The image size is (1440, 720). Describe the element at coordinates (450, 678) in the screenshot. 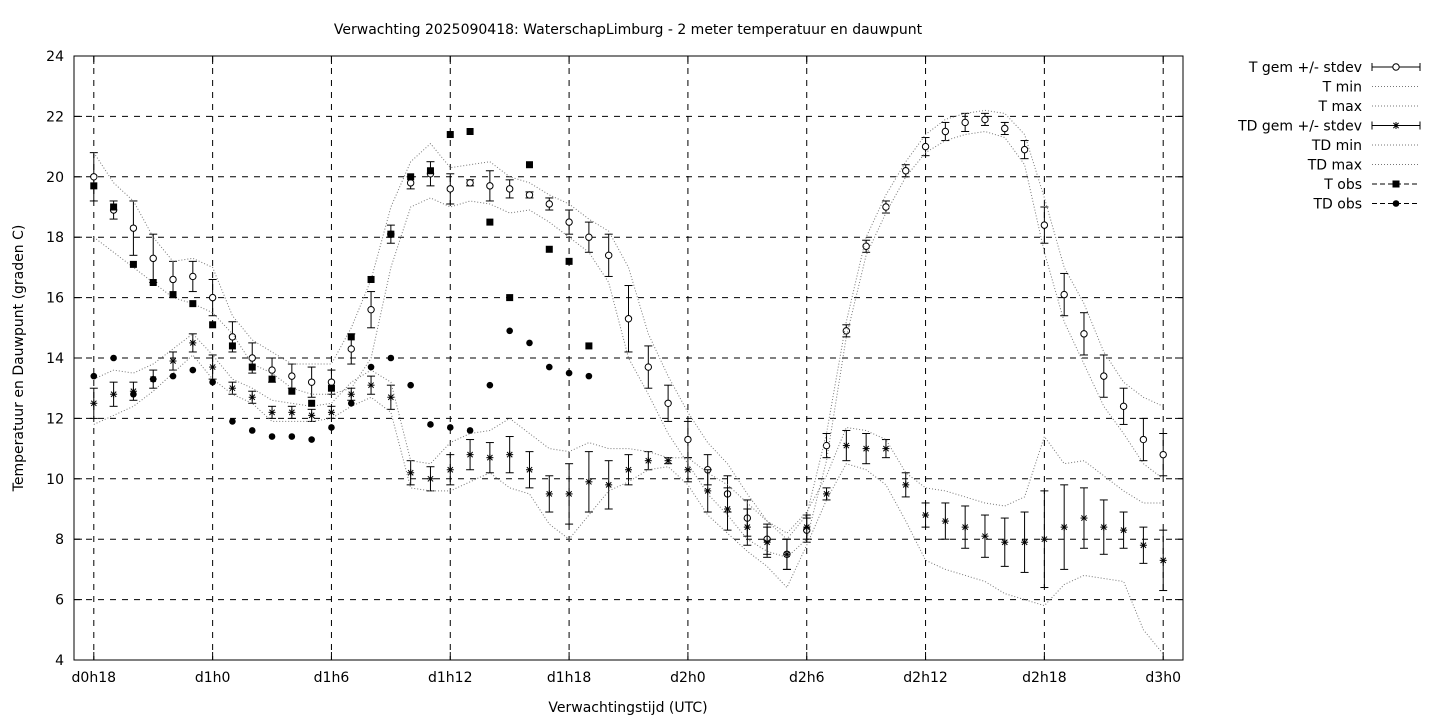

I see `x-tick-label: d1h12` at that location.